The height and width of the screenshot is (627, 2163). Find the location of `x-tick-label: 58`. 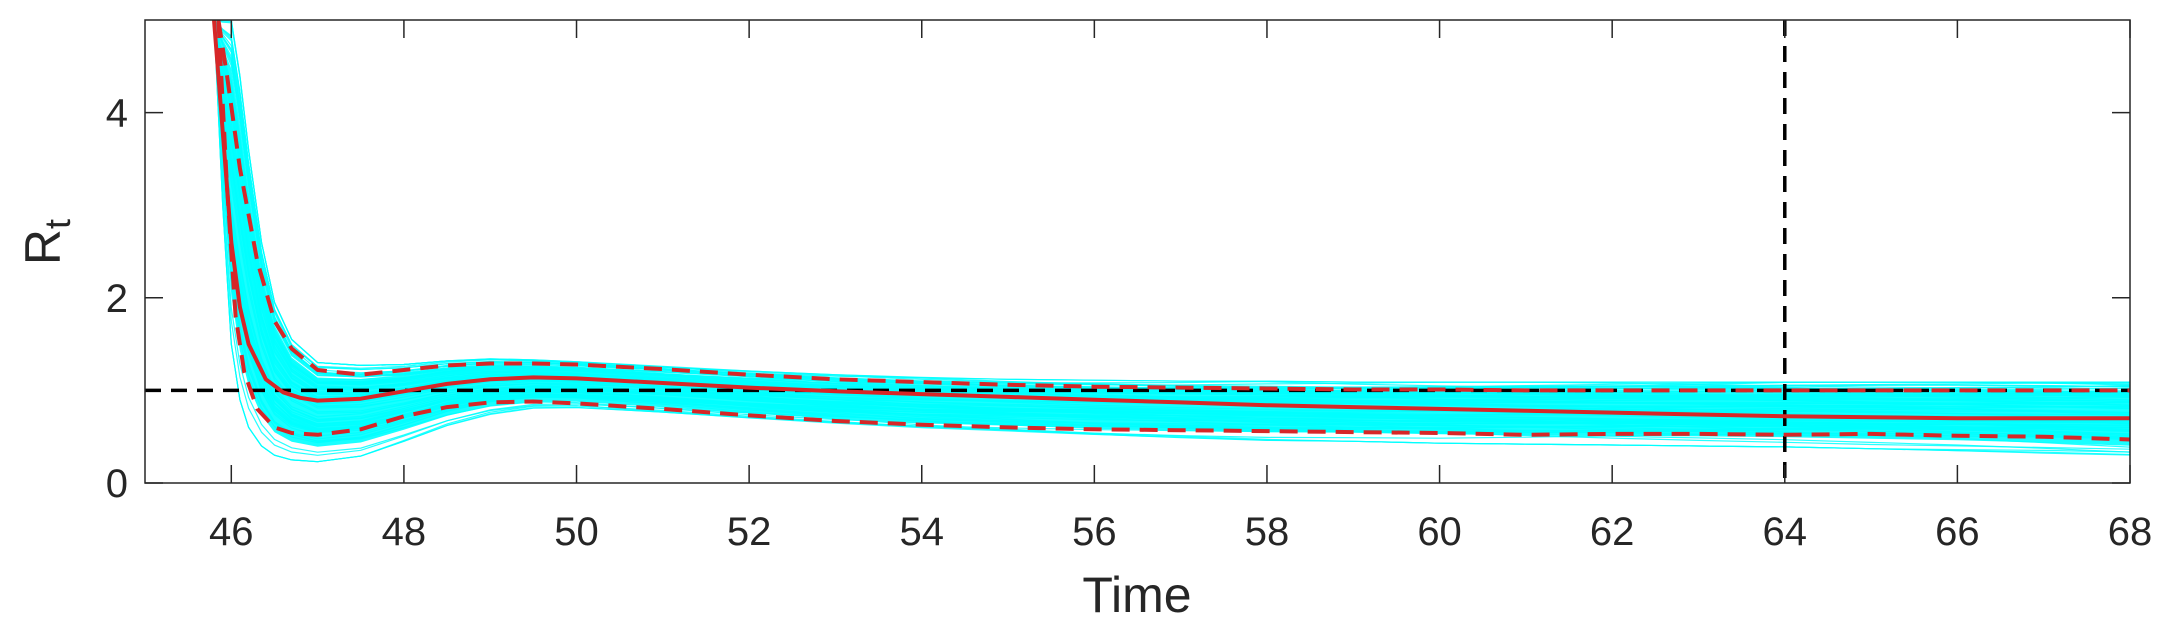

x-tick-label: 58 is located at coordinates (1267, 532).